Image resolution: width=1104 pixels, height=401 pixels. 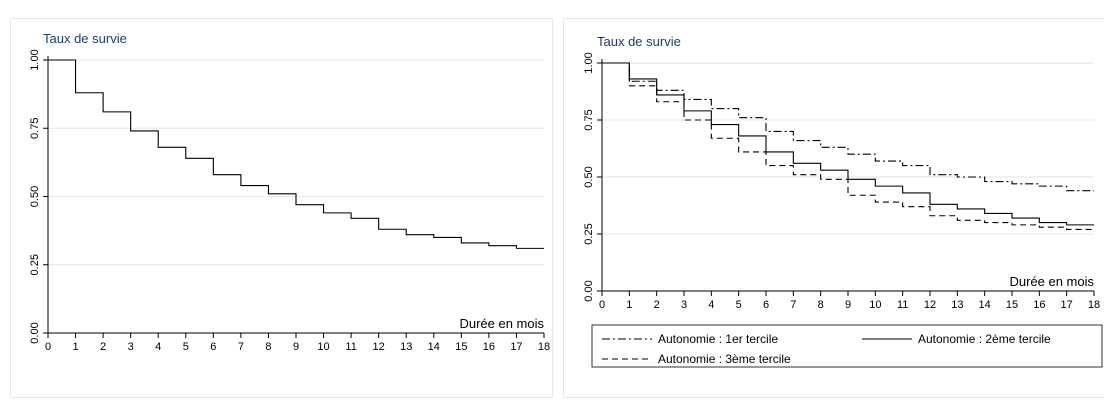 What do you see at coordinates (984, 339) in the screenshot?
I see `legend-label-2: Autonomie : 2ème tercile` at bounding box center [984, 339].